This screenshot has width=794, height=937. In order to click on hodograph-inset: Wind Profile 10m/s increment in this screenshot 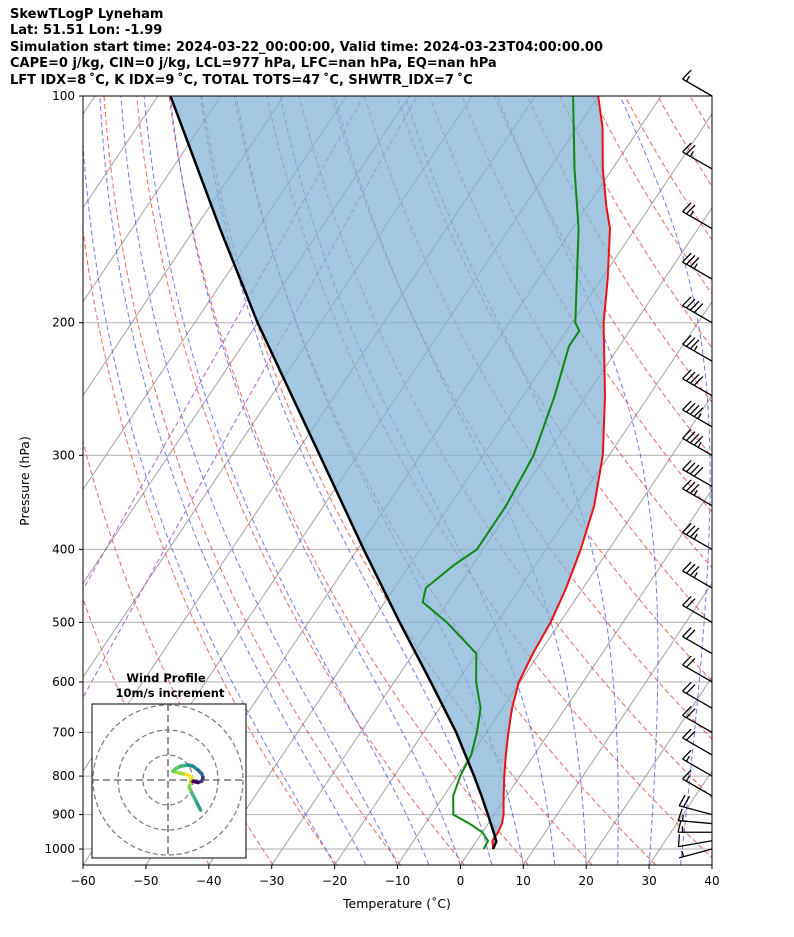, I will do `click(169, 765)`.